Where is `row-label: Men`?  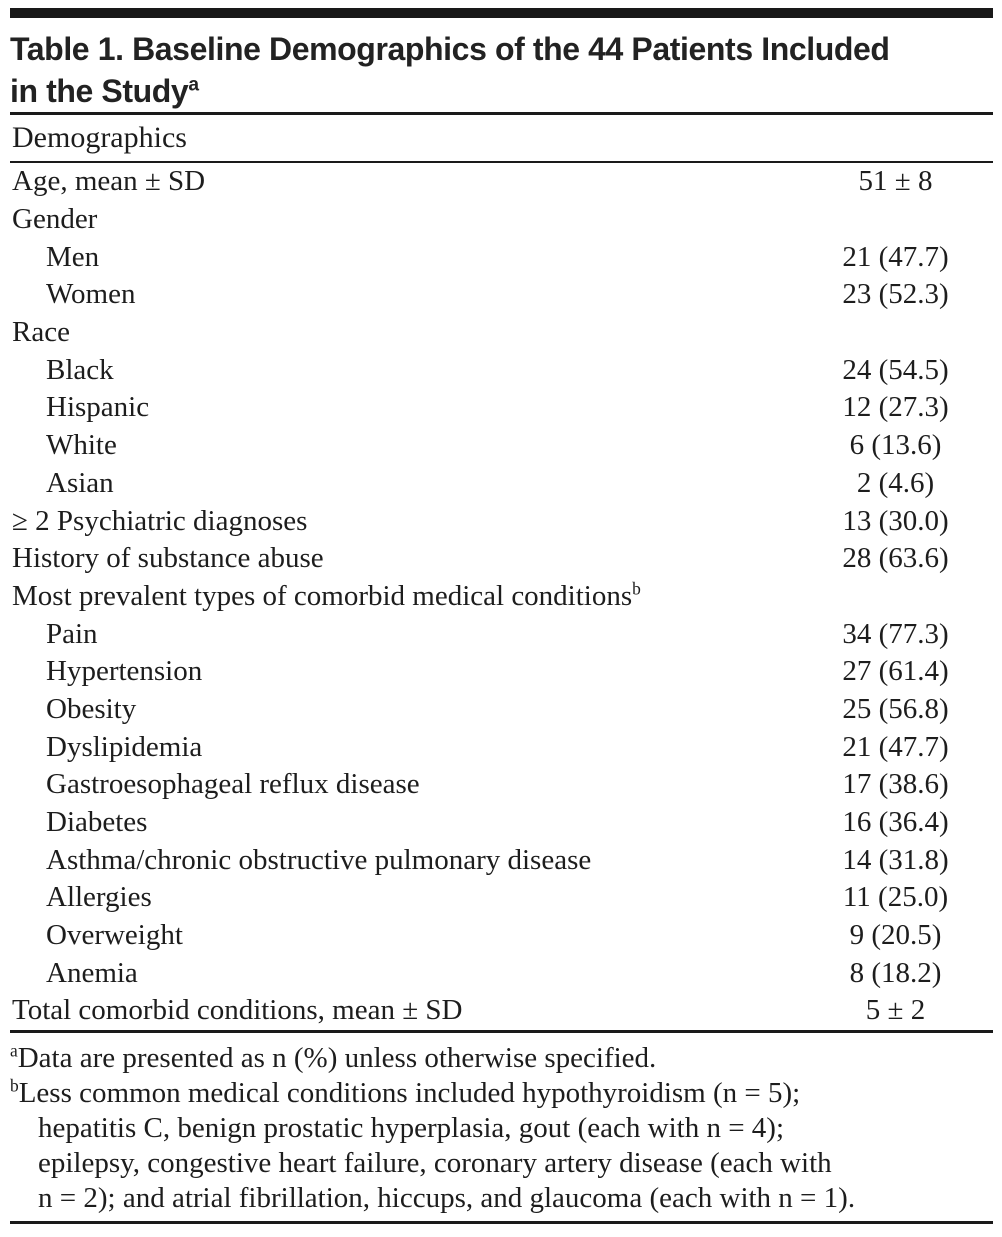
row-label: Men is located at coordinates (73, 256).